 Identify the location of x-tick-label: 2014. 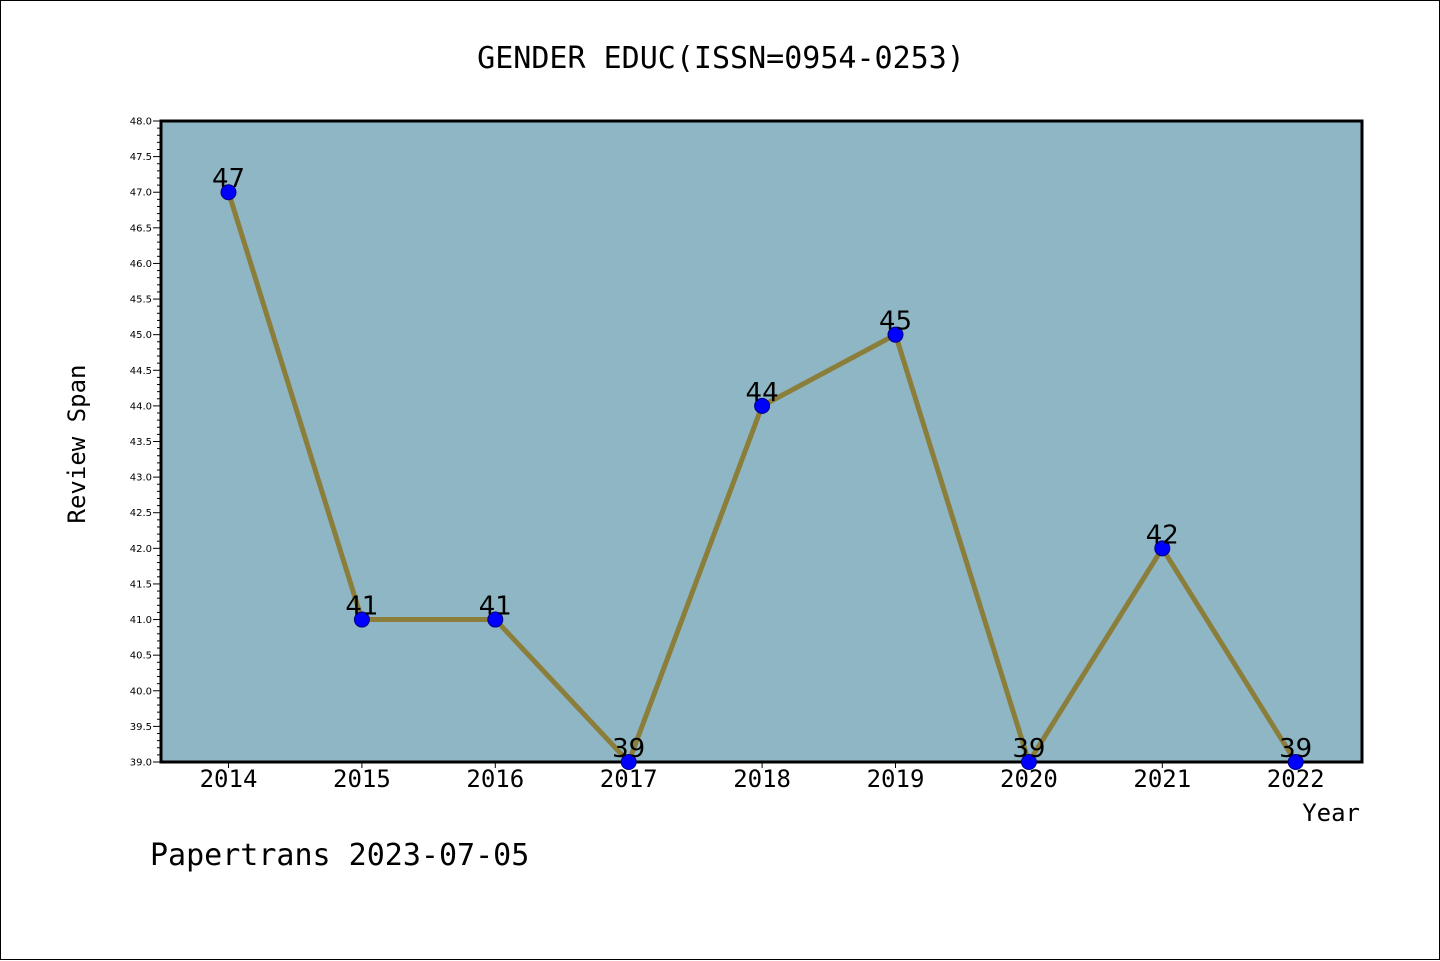
(229, 779).